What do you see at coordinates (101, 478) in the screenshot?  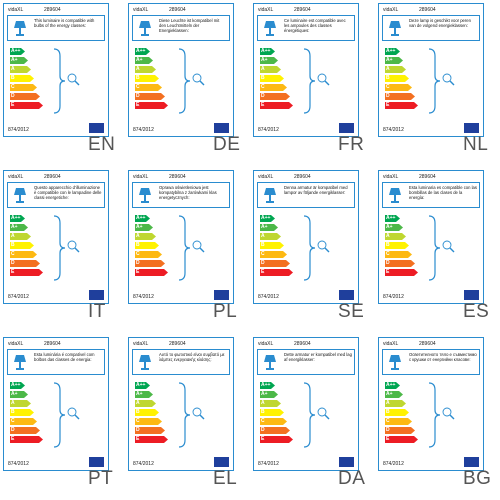 I see `language-code: PT` at bounding box center [101, 478].